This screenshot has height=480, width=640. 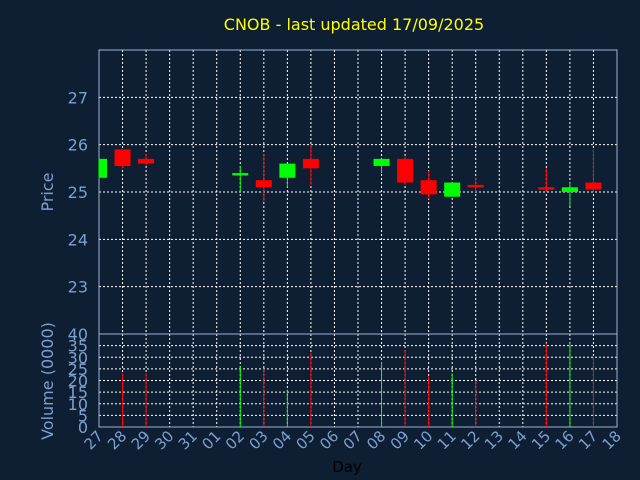 I want to click on volume-axis-label: Volume (0000), so click(x=47, y=381).